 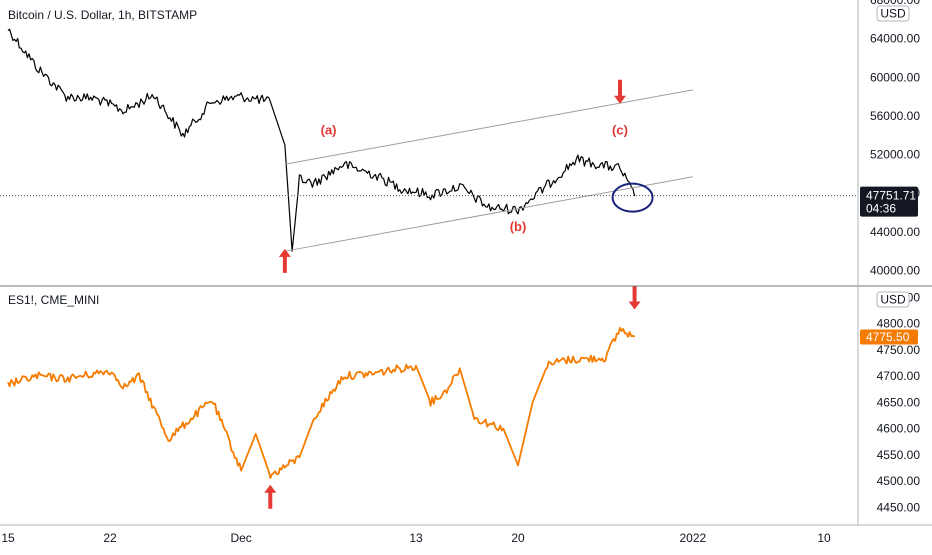 What do you see at coordinates (881, 209) in the screenshot?
I see `countdown-label: 04:36` at bounding box center [881, 209].